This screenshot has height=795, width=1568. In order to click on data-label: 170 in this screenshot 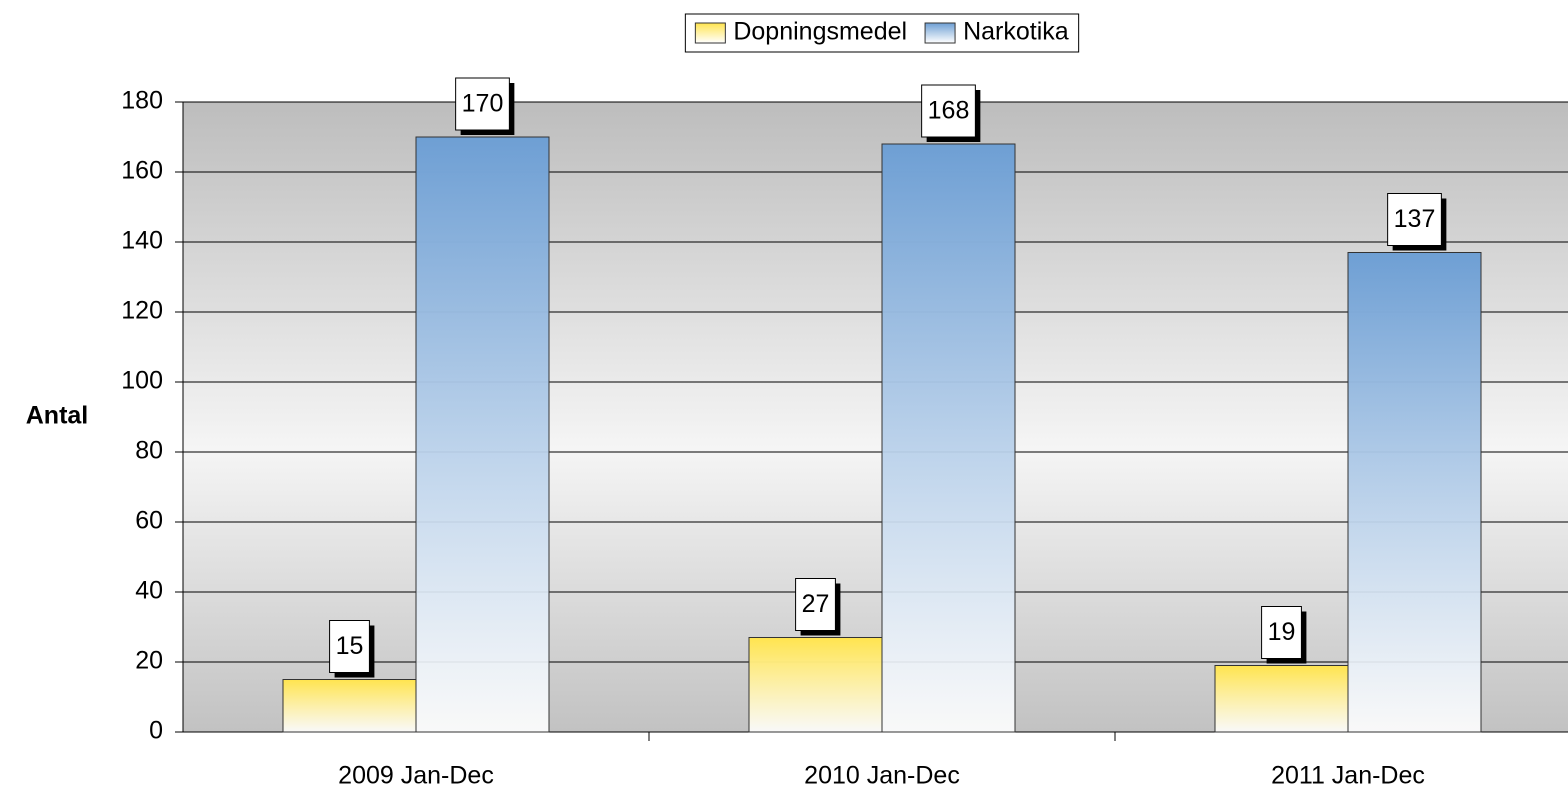, I will do `click(483, 104)`.